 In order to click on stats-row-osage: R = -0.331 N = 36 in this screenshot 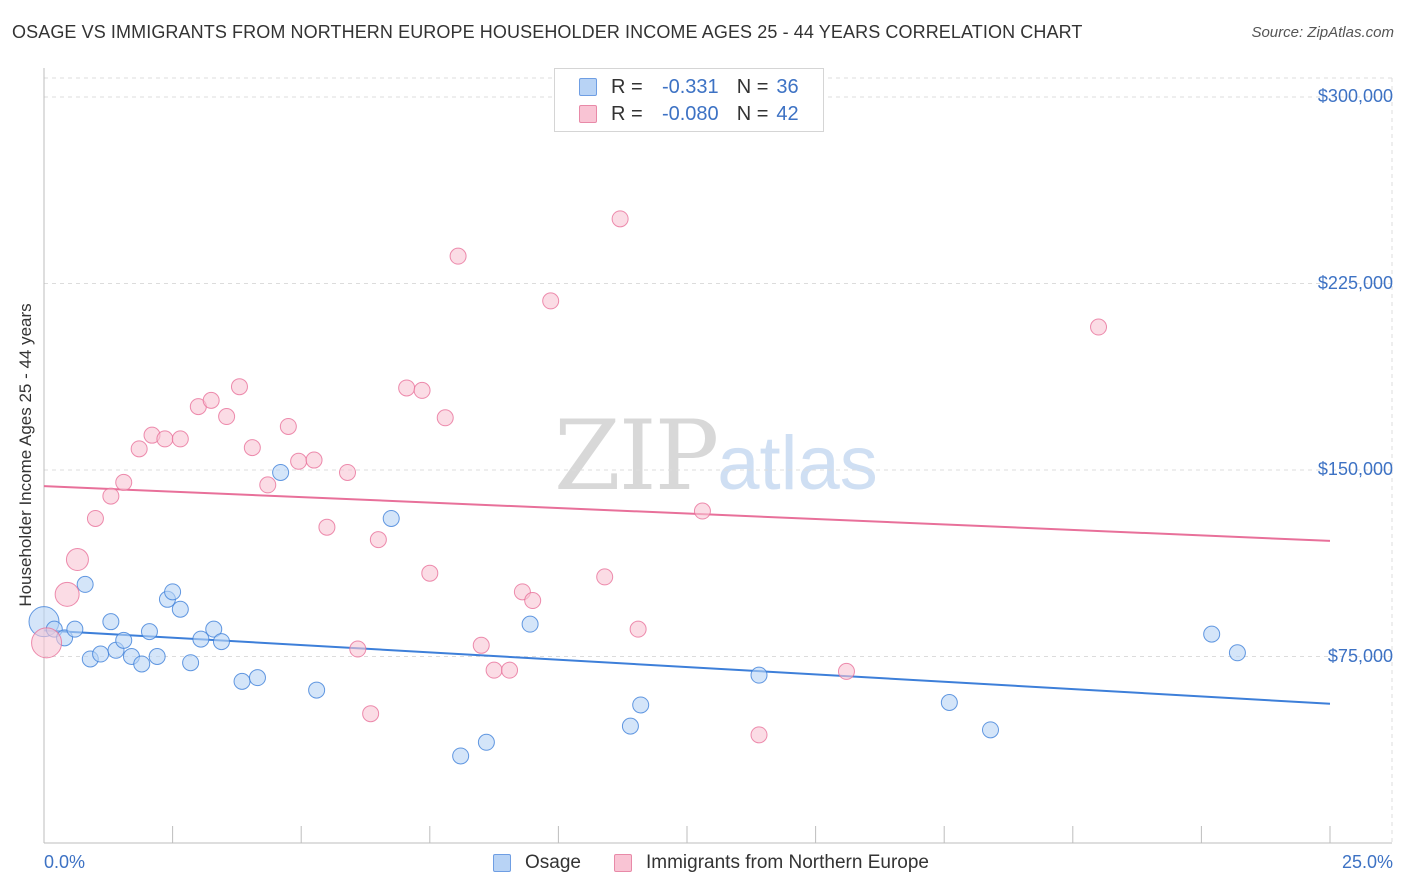, I will do `click(689, 87)`.